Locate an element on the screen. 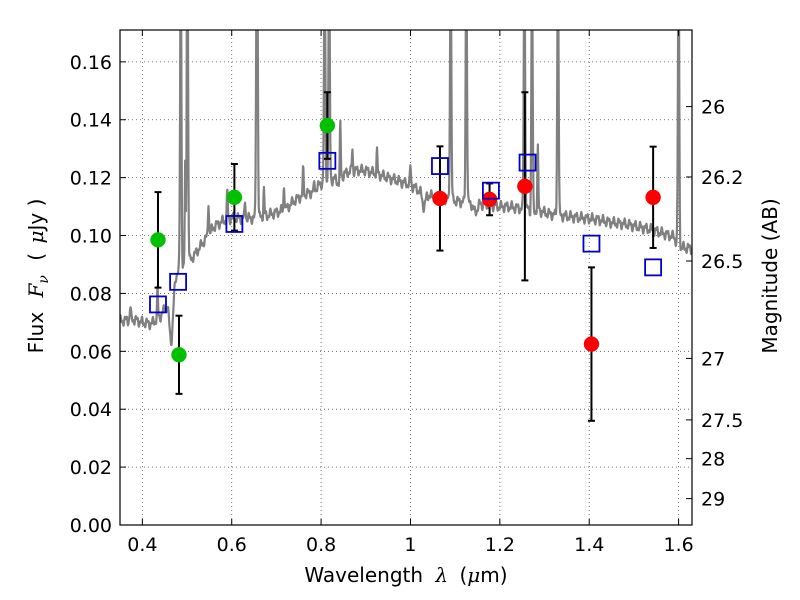 The image size is (800, 600). x-tick-label: 1.4 is located at coordinates (589, 545).